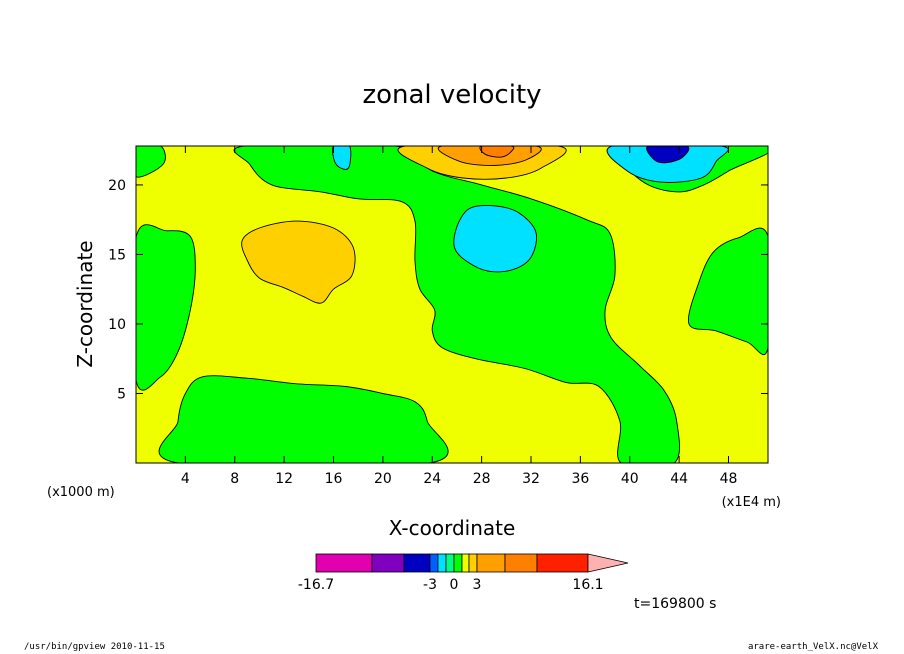 This screenshot has width=904, height=654. Describe the element at coordinates (608, 563) in the screenshot. I see `colorbar-extend-arrow` at that location.